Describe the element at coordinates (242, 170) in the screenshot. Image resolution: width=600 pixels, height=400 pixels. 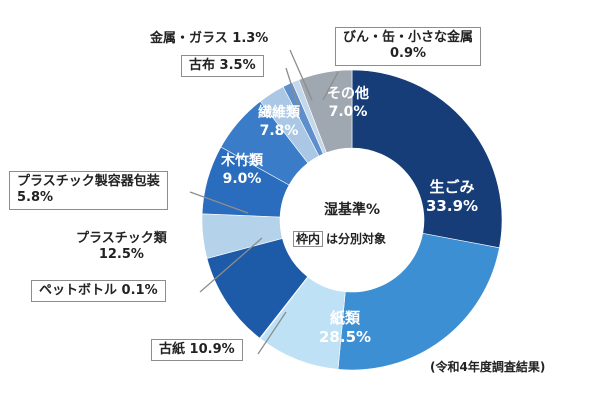
I see `slice-label-mokuchiku: 木竹類 9.0%` at that location.